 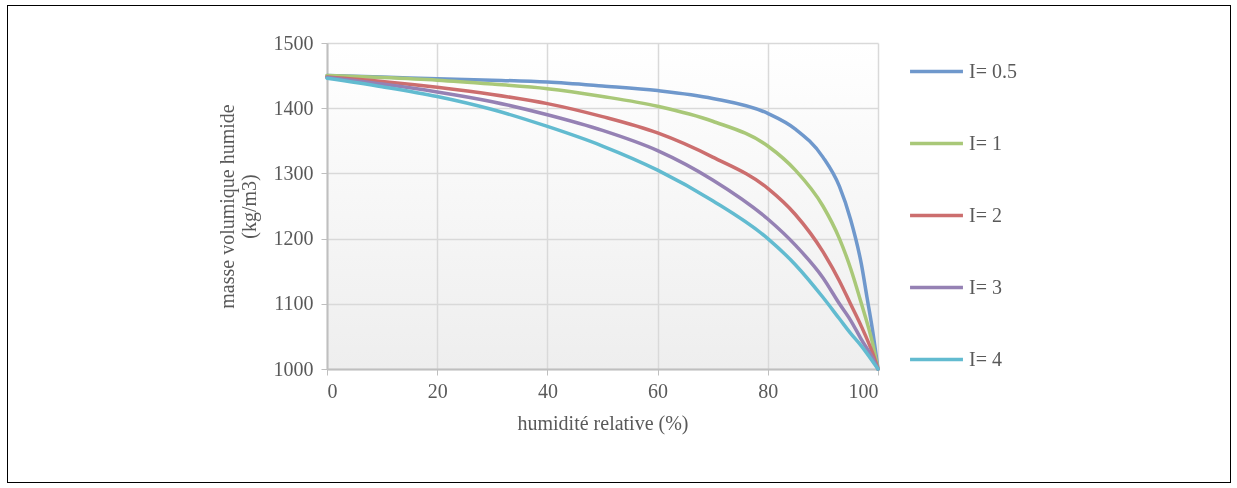 What do you see at coordinates (293, 107) in the screenshot?
I see `y-tick-label: 1400` at bounding box center [293, 107].